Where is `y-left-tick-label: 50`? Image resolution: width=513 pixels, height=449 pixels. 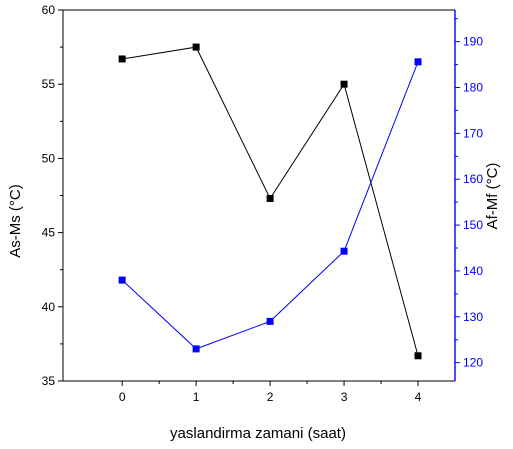 y-left-tick-label: 50 is located at coordinates (49, 158).